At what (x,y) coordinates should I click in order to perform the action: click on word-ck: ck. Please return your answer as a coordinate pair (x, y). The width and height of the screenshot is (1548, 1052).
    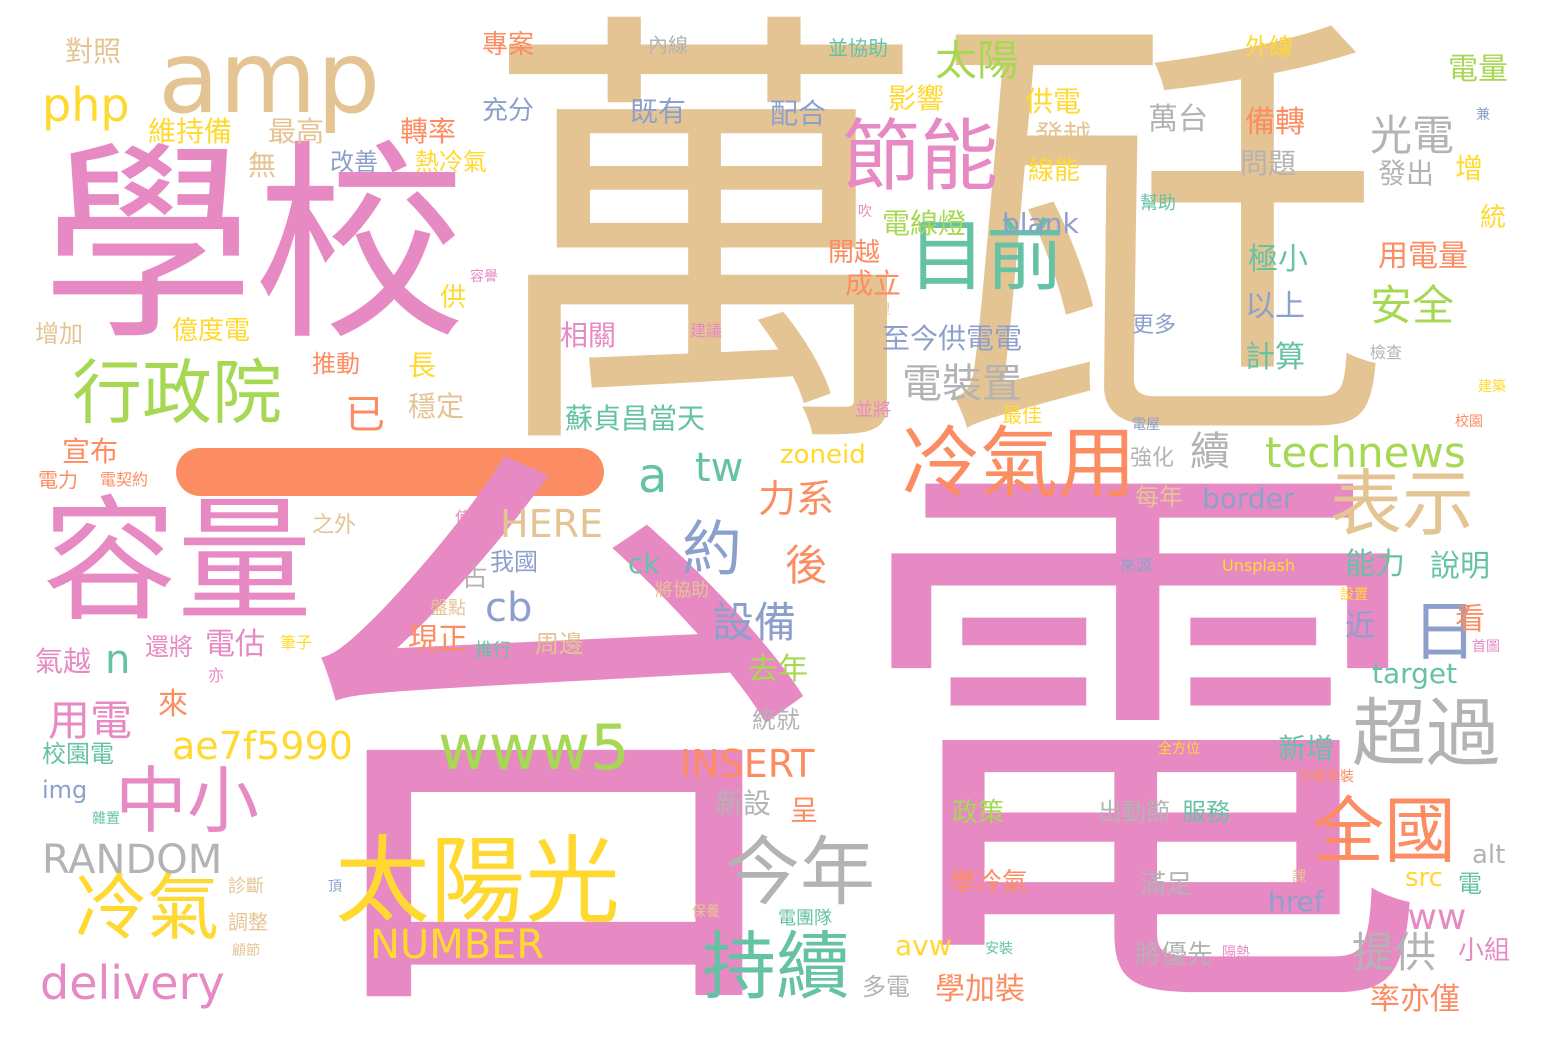
    Looking at the image, I should click on (644, 563).